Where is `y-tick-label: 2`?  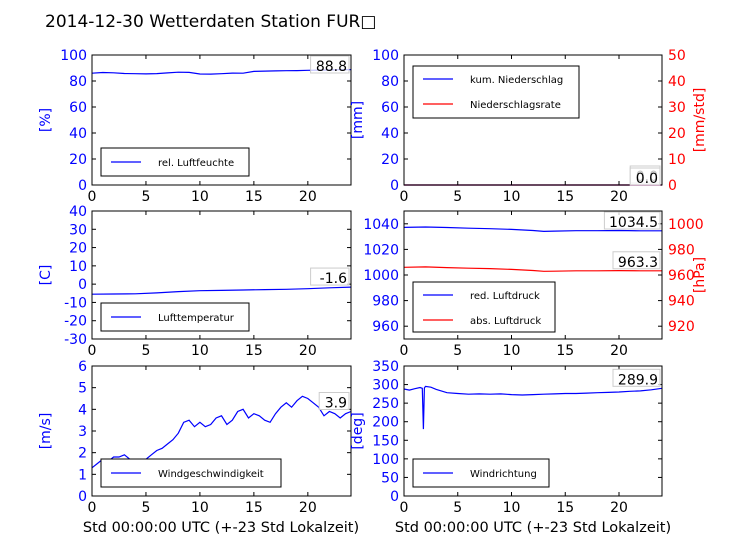
y-tick-label: 2 is located at coordinates (82, 454).